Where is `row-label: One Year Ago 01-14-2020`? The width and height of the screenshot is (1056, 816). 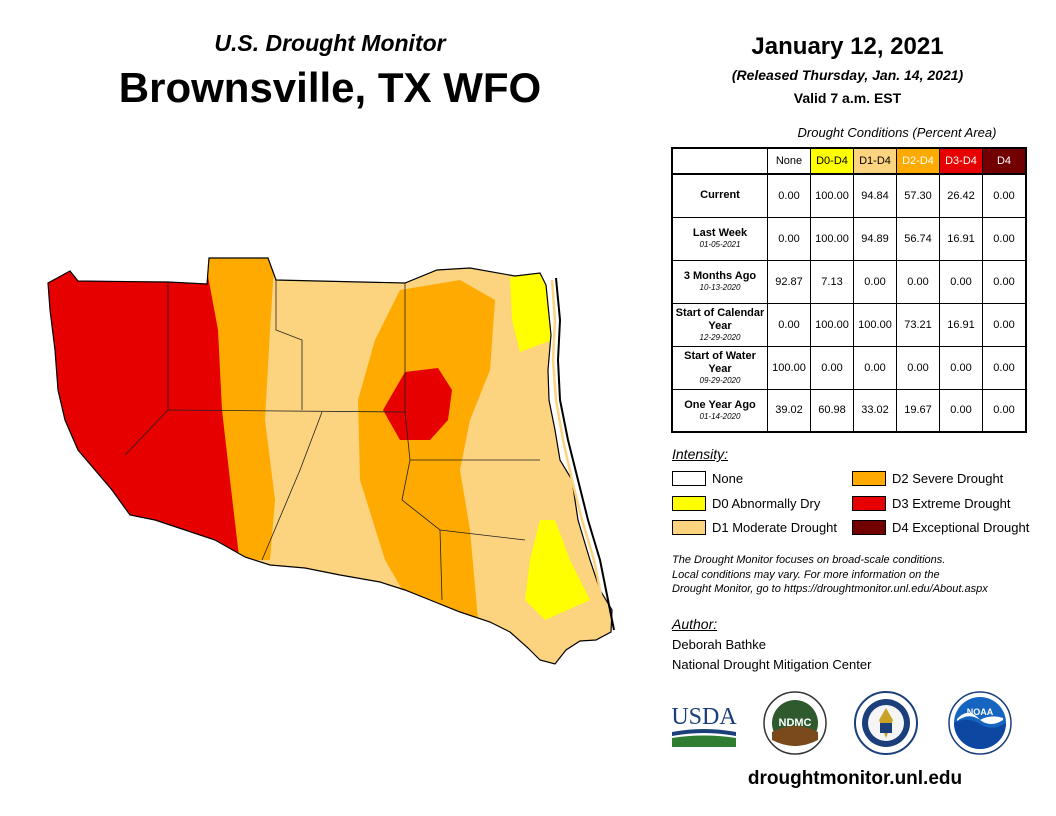 row-label: One Year Ago 01-14-2020 is located at coordinates (719, 410).